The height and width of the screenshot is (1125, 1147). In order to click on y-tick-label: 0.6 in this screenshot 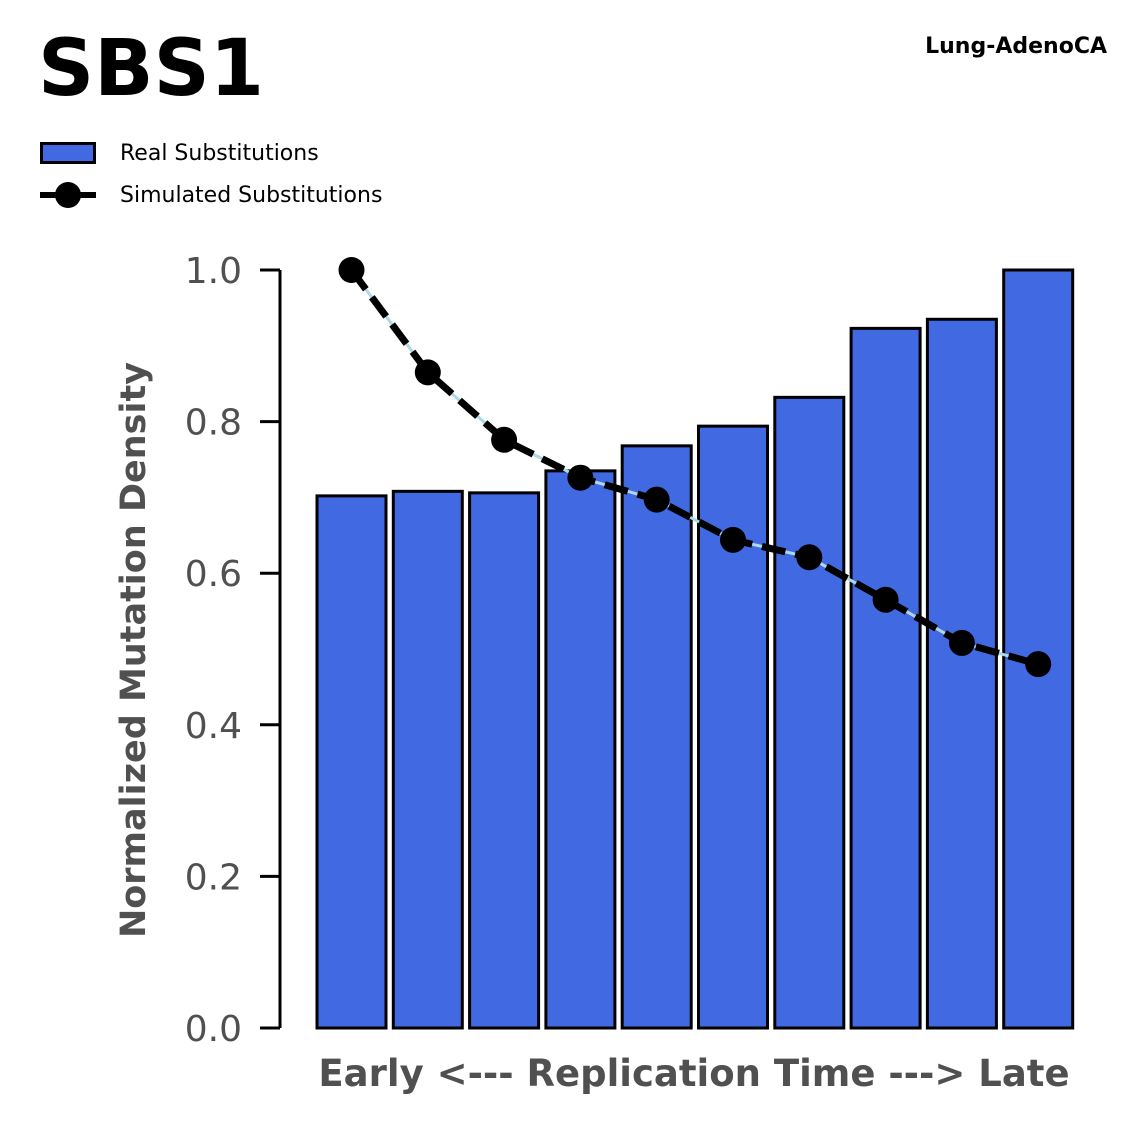, I will do `click(213, 574)`.